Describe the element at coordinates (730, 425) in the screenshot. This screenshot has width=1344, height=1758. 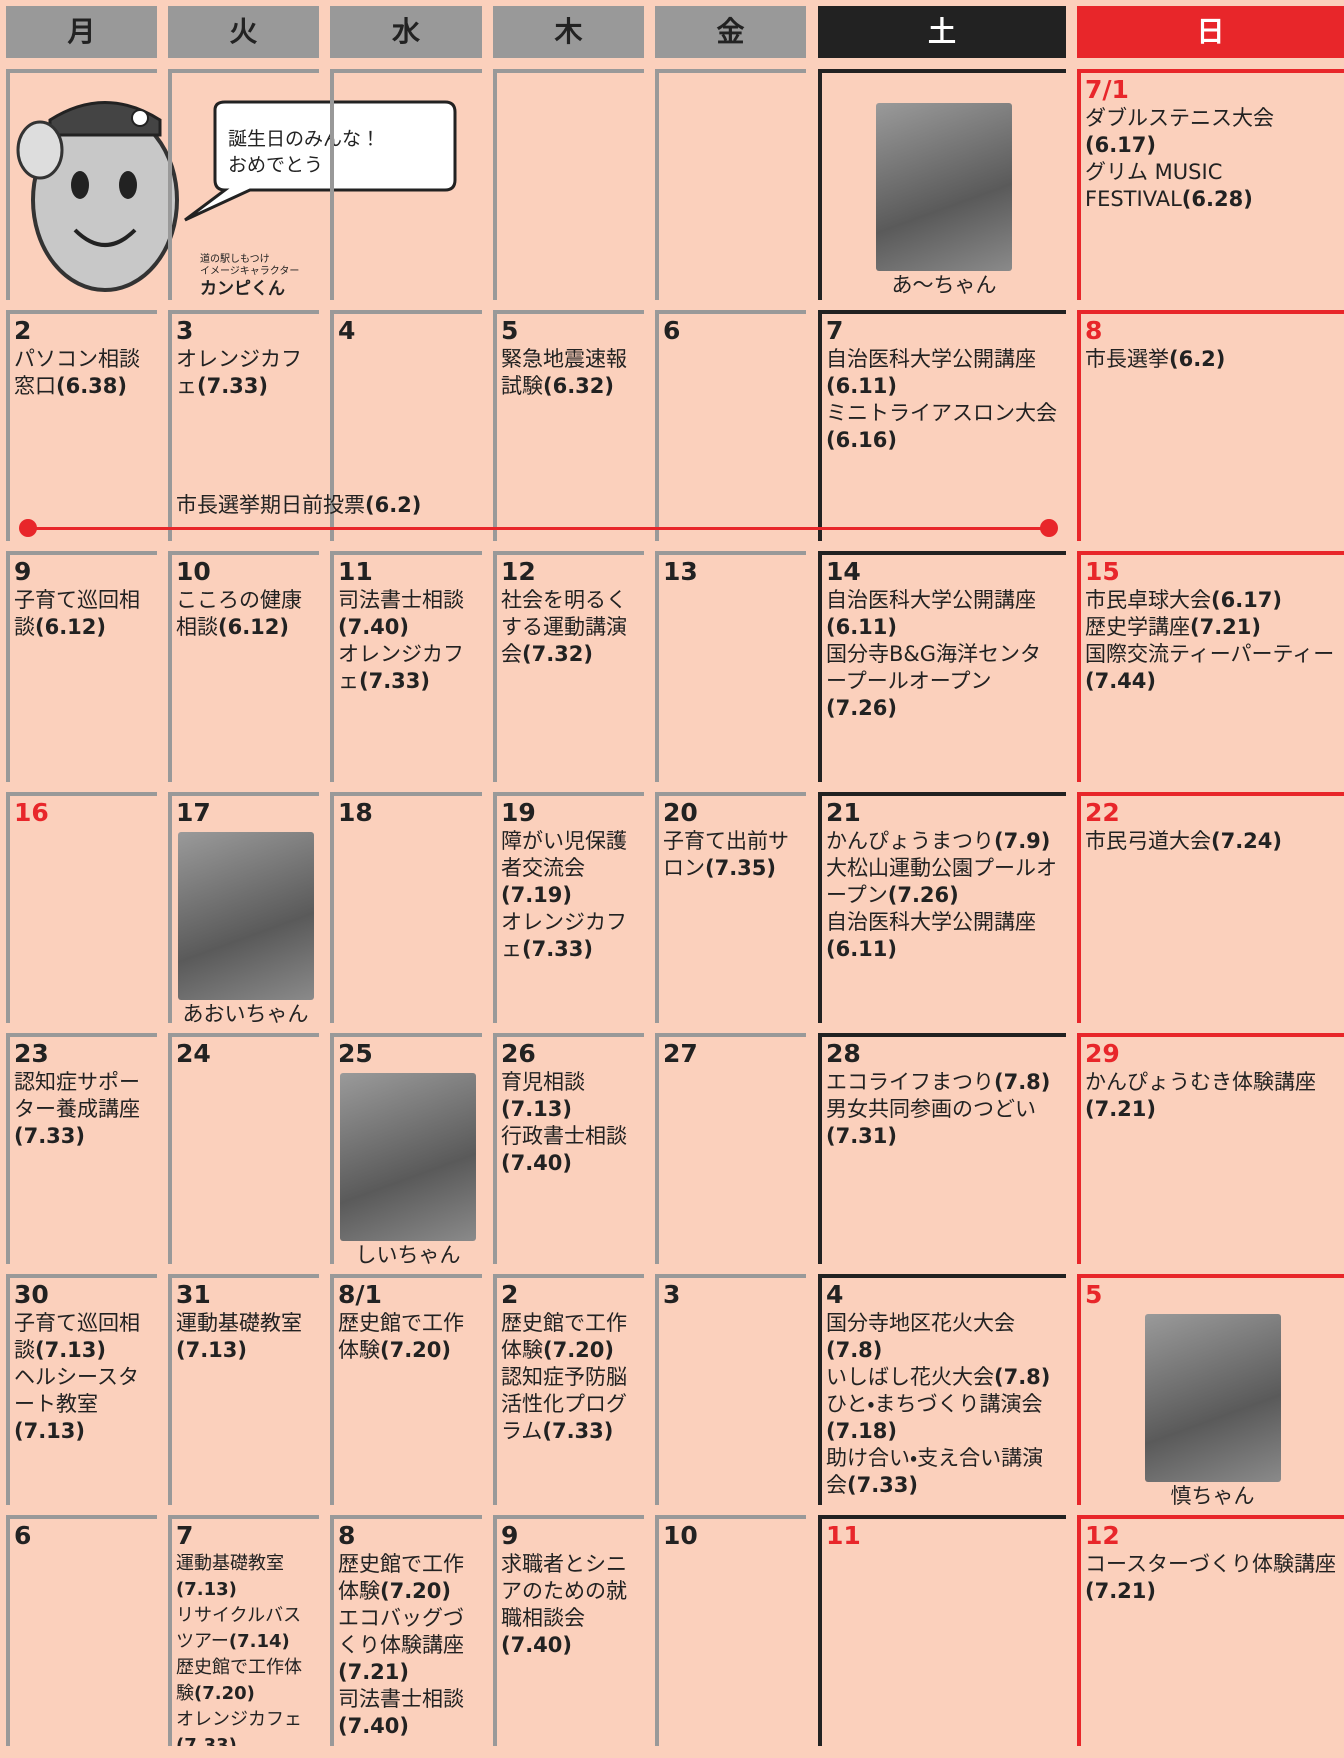
I see `day-cell: 6` at that location.